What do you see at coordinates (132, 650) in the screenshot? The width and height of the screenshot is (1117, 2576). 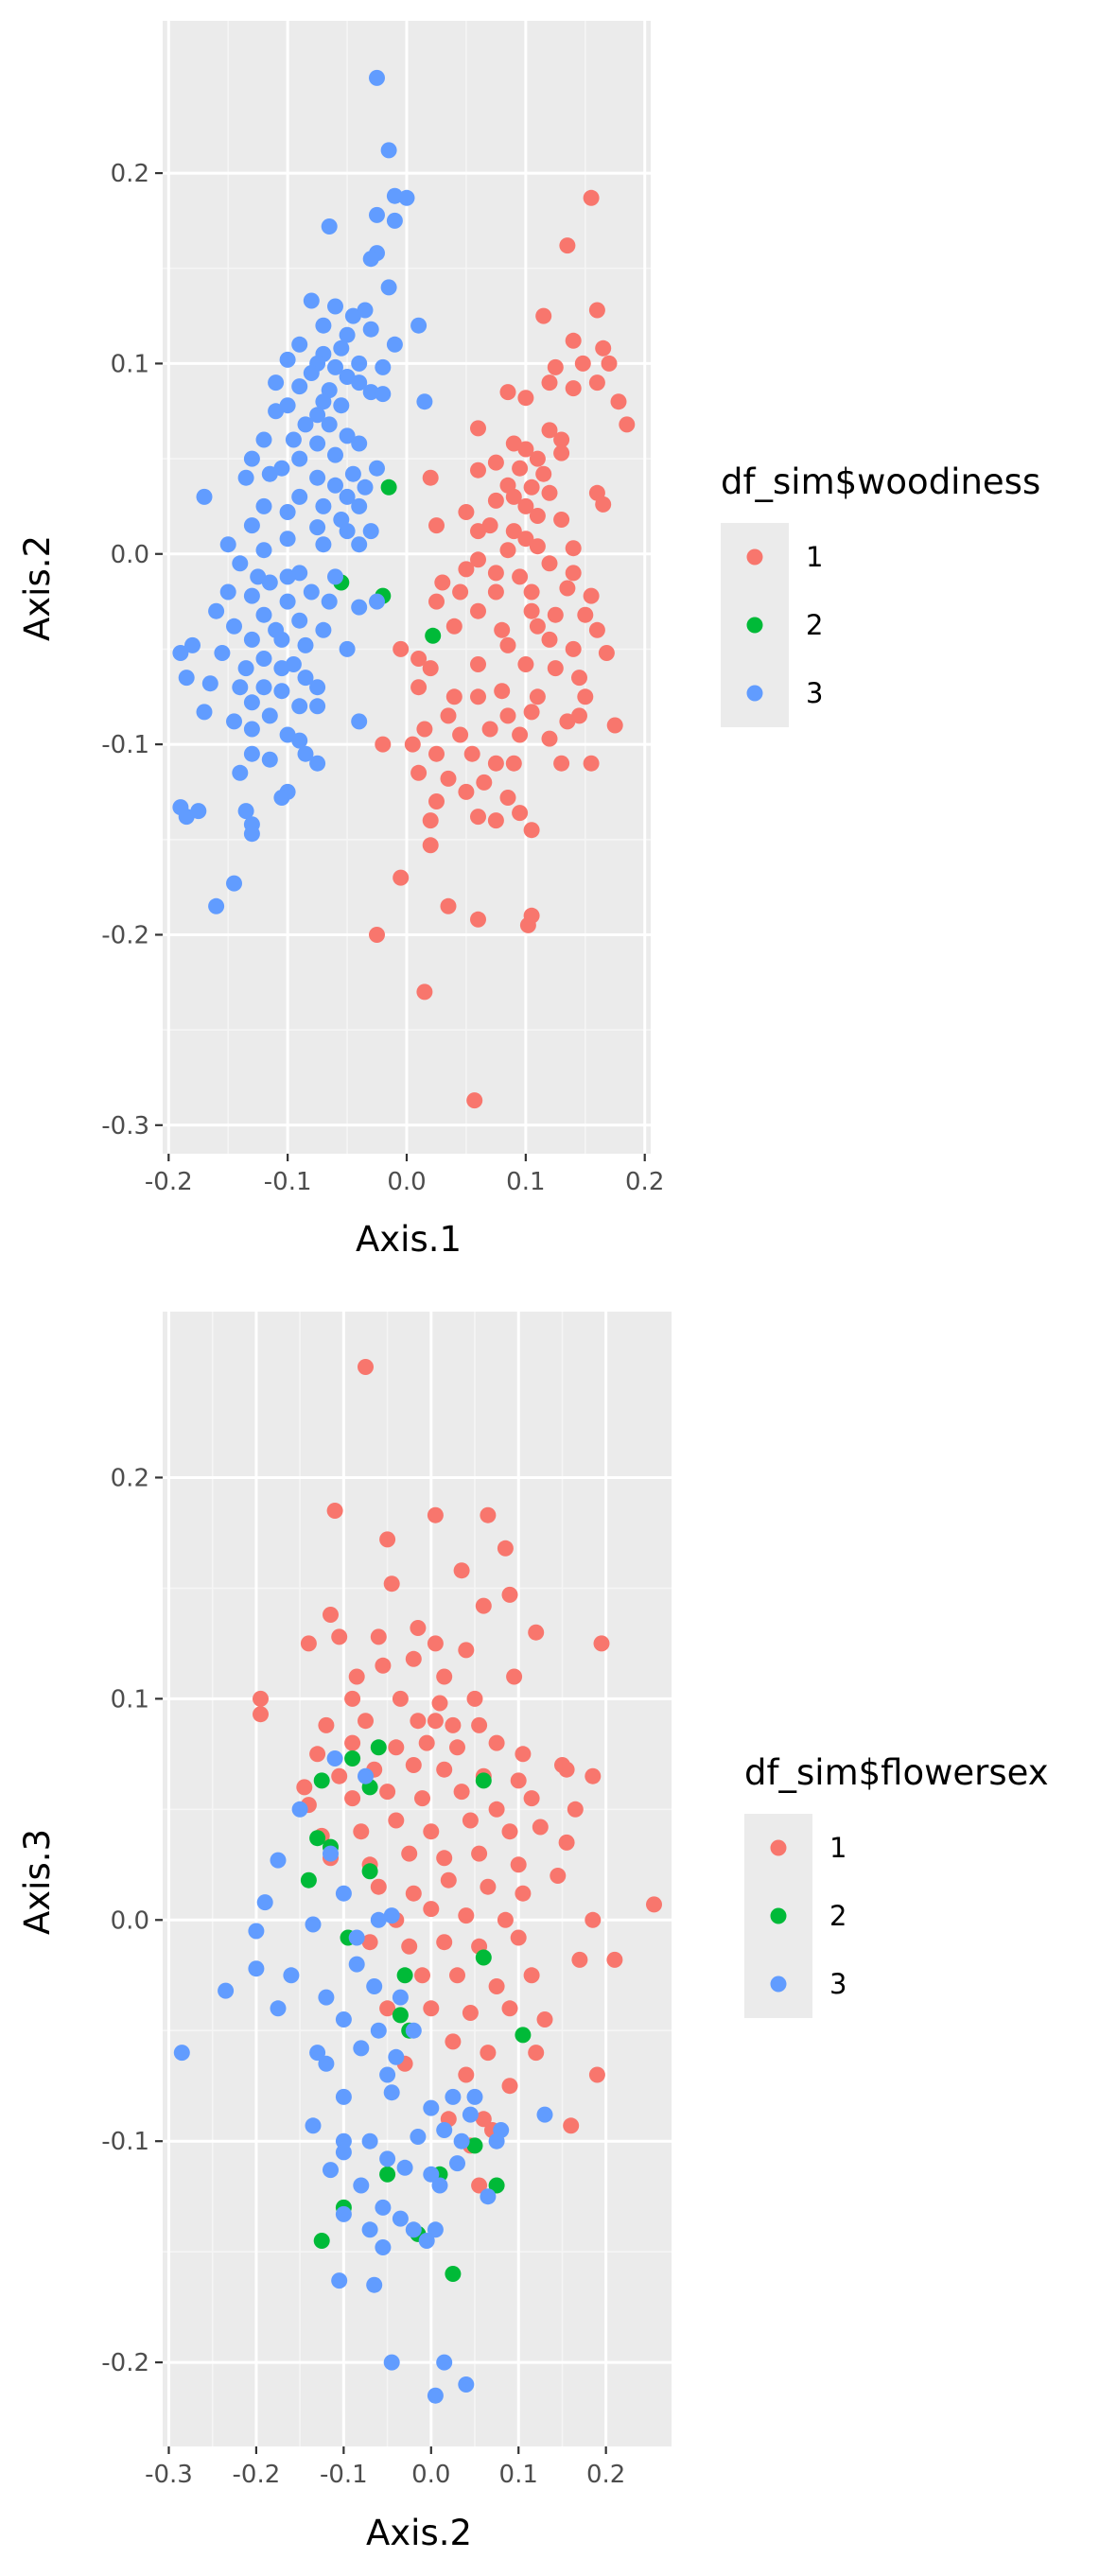 I see `y-axis: -0.3 -0.2 -0.1 0.0 0.1 0.2` at bounding box center [132, 650].